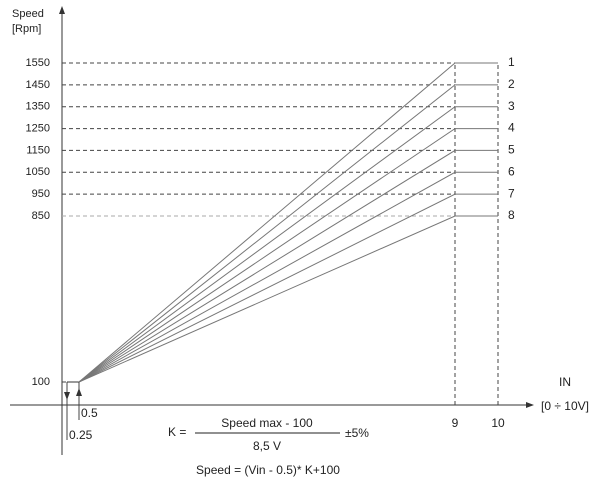  Describe the element at coordinates (511, 193) in the screenshot. I see `series-label: 7` at that location.